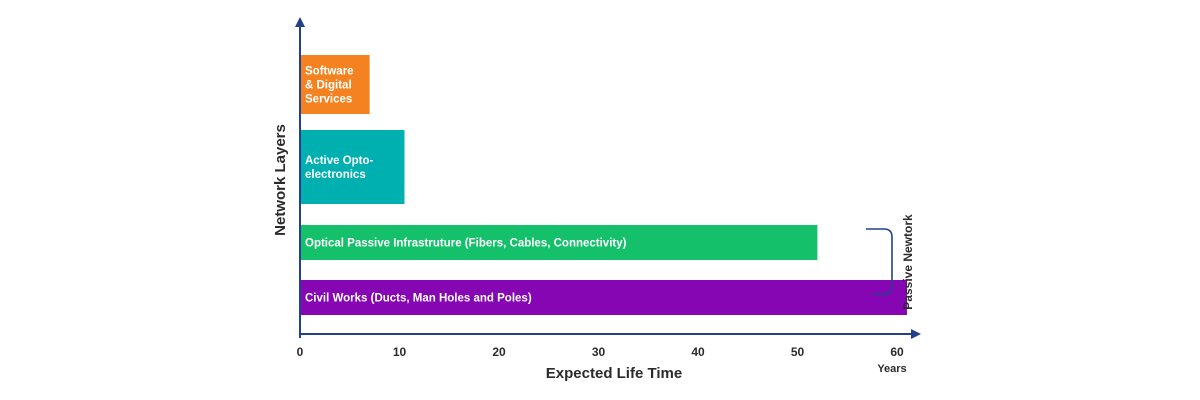  I want to click on y-axis-title: Network Layers, so click(280, 180).